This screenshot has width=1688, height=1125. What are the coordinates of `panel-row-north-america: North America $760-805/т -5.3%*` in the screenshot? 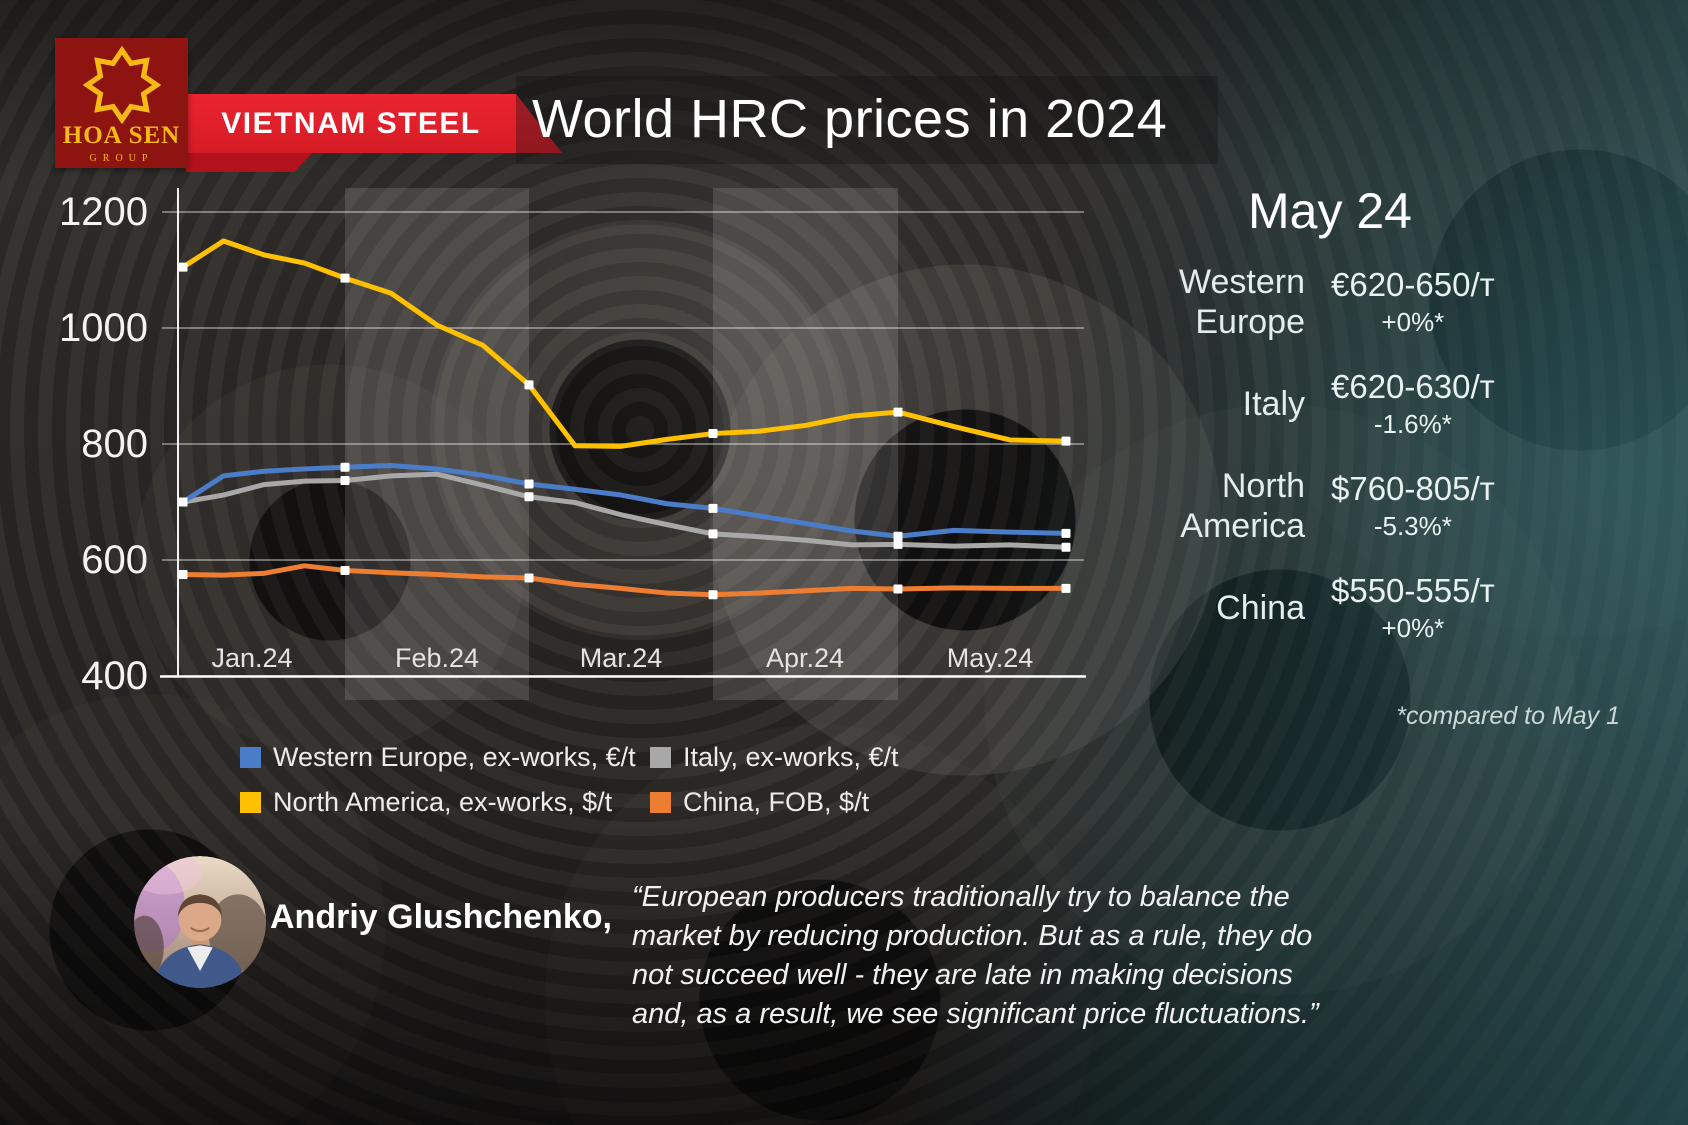 It's located at (1340, 506).